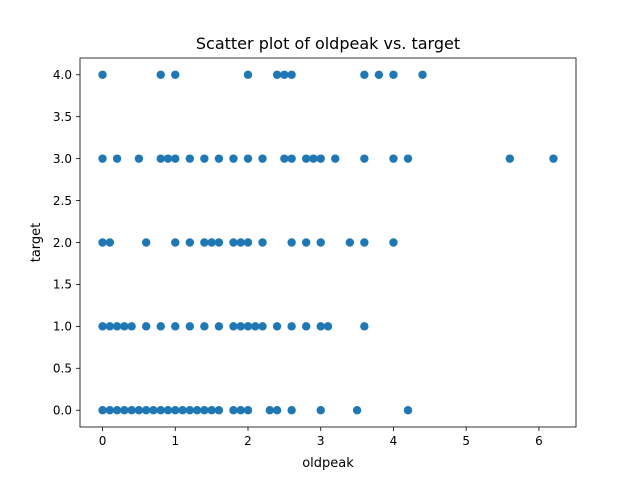 The image size is (640, 480). I want to click on x-ticks: 0 1 2 3 4 5 6, so click(321, 437).